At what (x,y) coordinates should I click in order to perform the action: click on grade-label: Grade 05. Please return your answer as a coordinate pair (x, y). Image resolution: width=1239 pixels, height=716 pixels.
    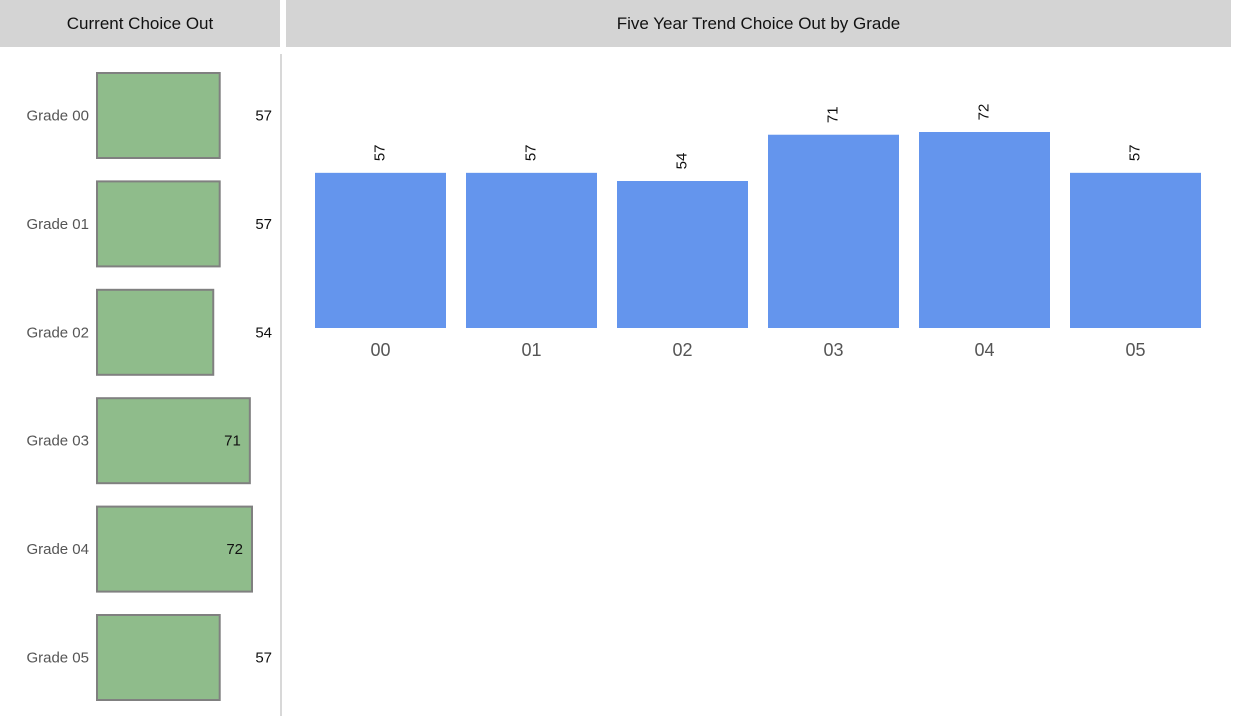
    Looking at the image, I should click on (57, 658).